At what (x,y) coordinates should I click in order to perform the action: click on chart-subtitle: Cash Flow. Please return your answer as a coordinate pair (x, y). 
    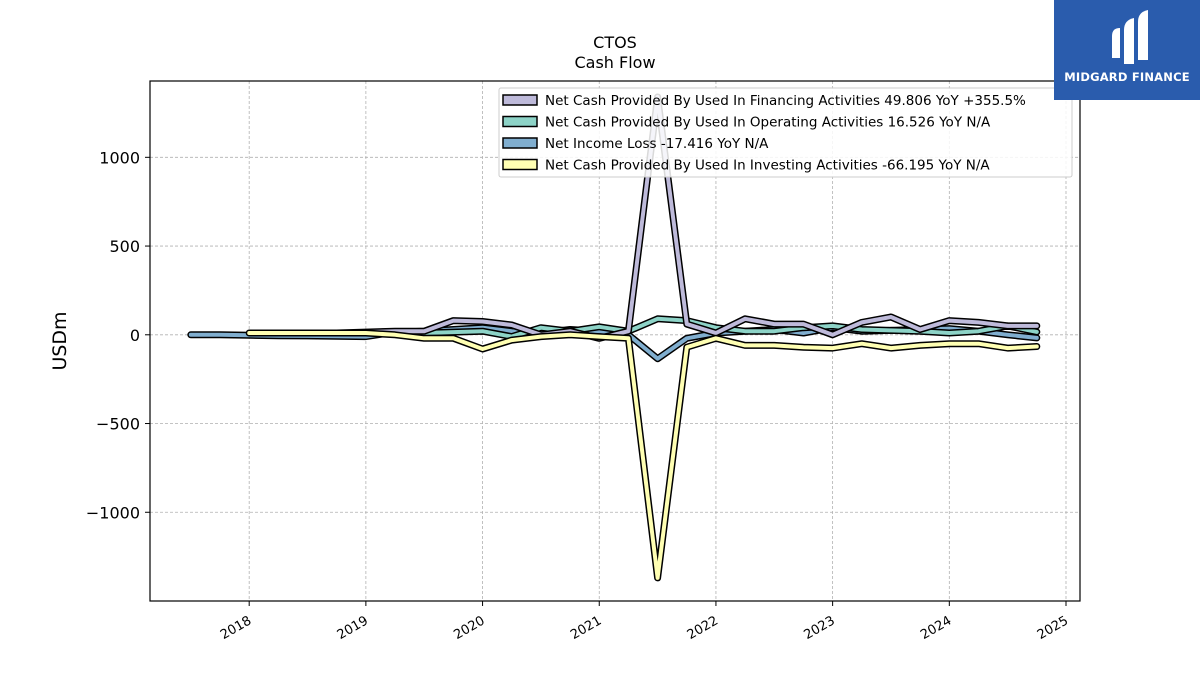
    Looking at the image, I should click on (614, 62).